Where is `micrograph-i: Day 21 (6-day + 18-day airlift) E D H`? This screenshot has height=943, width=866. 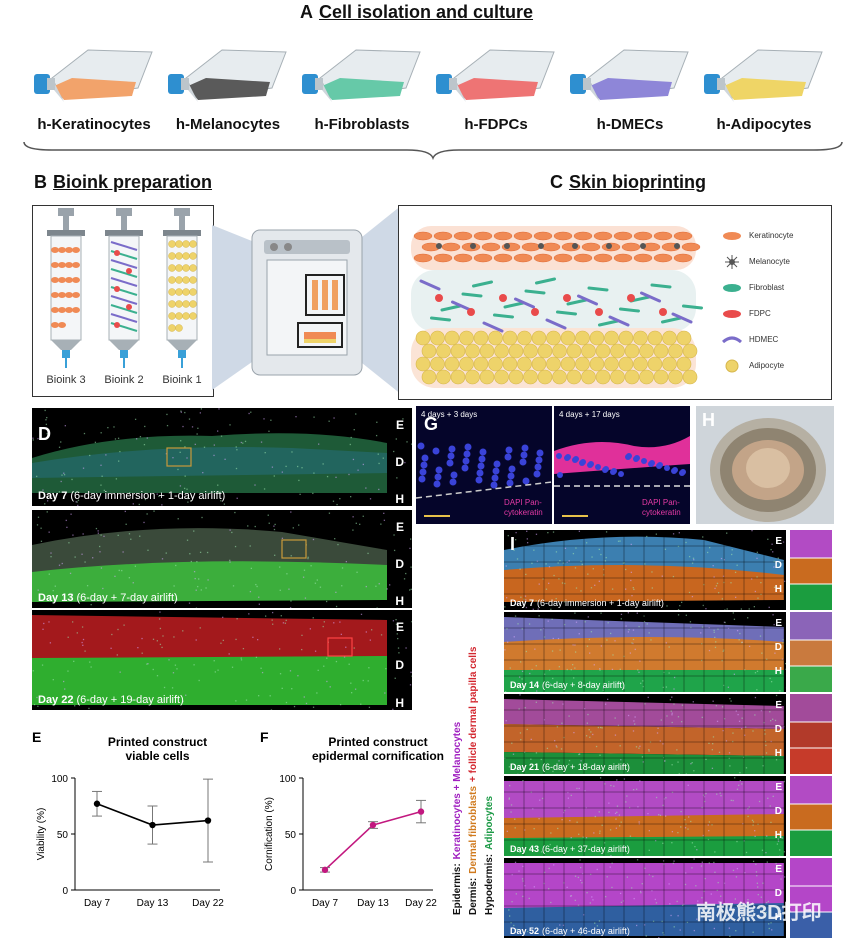 micrograph-i: Day 21 (6-day + 18-day airlift) E D H is located at coordinates (645, 734).